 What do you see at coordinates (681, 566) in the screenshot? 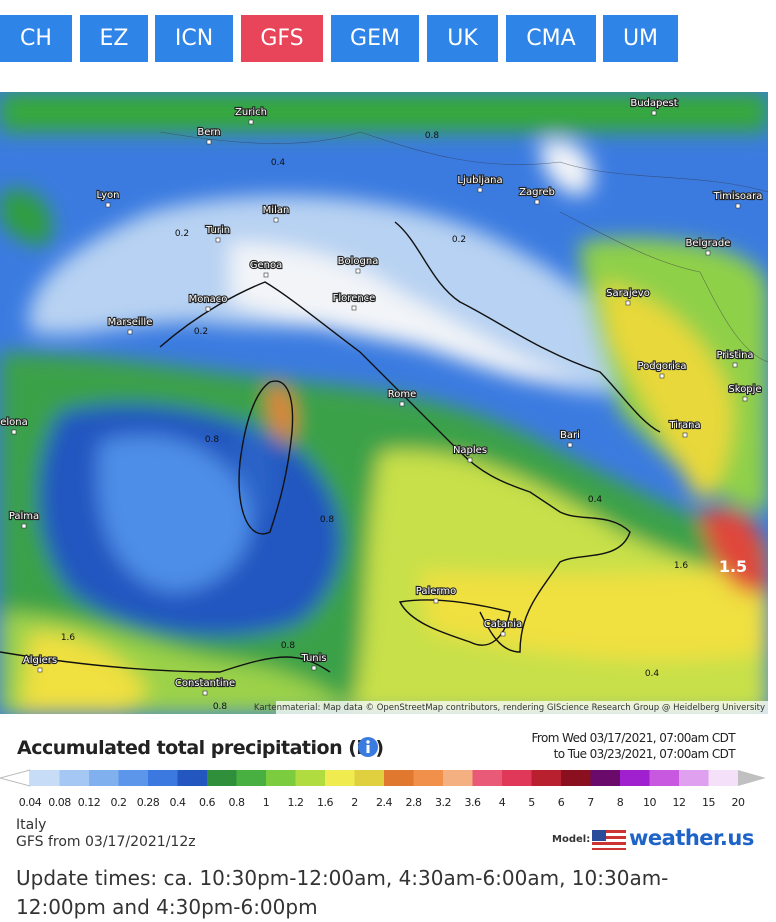
I see `contour-label: 1.6` at bounding box center [681, 566].